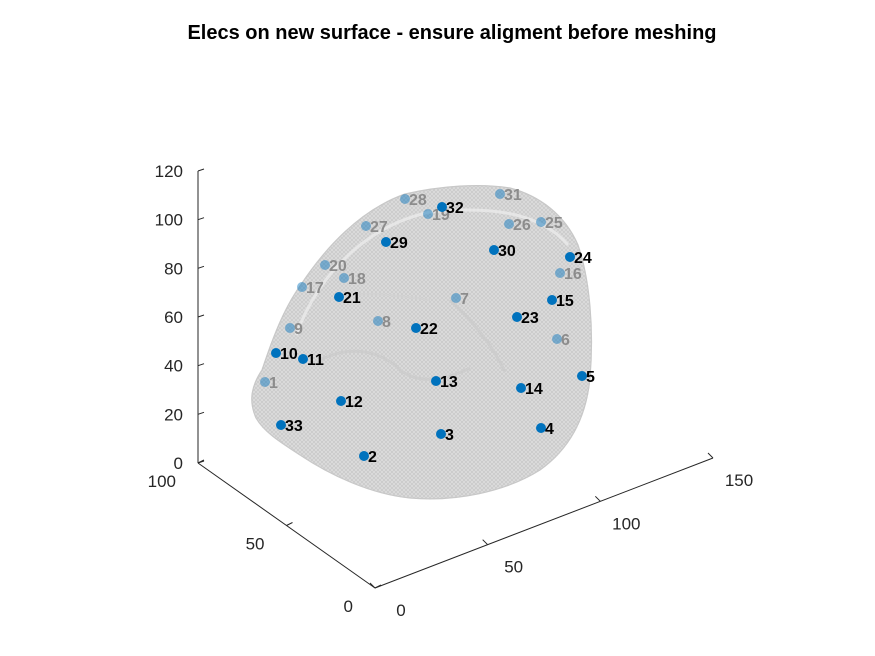 This screenshot has width=875, height=656. I want to click on electrode-8: 8, so click(382, 322).